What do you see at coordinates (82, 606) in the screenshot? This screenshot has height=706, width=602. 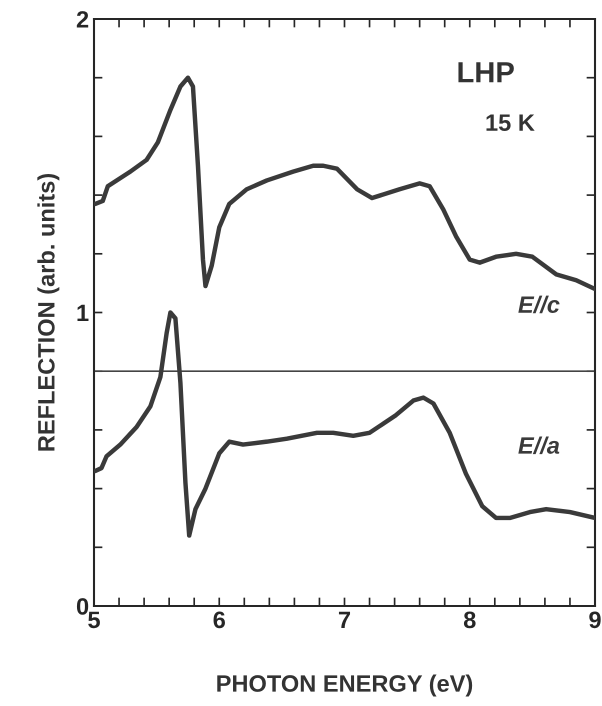 I see `y-tick-label: 0` at bounding box center [82, 606].